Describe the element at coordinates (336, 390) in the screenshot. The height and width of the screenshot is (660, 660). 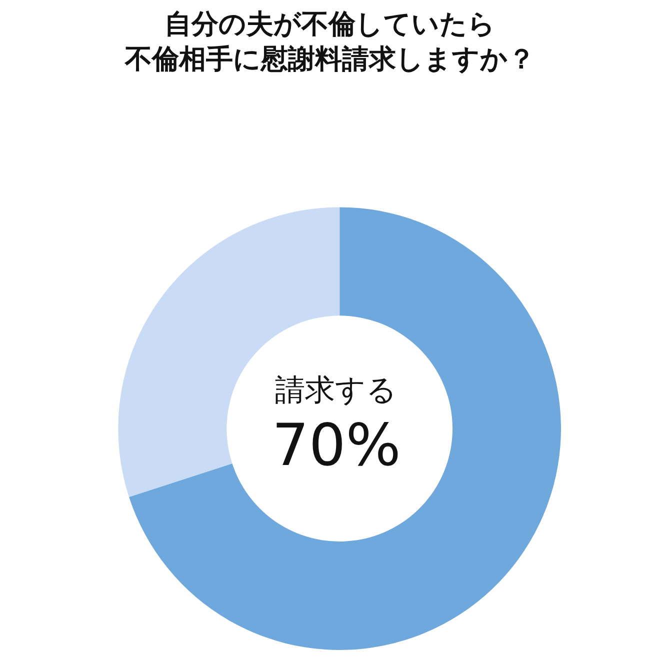
I see `slice-label: 請求する` at that location.